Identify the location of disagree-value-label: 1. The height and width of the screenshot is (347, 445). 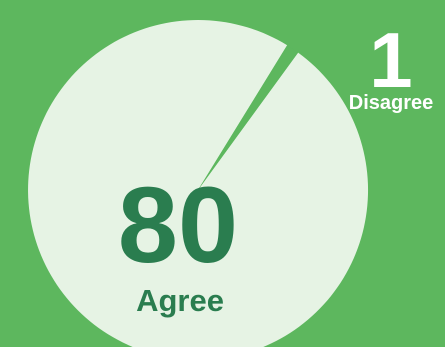
(390, 60).